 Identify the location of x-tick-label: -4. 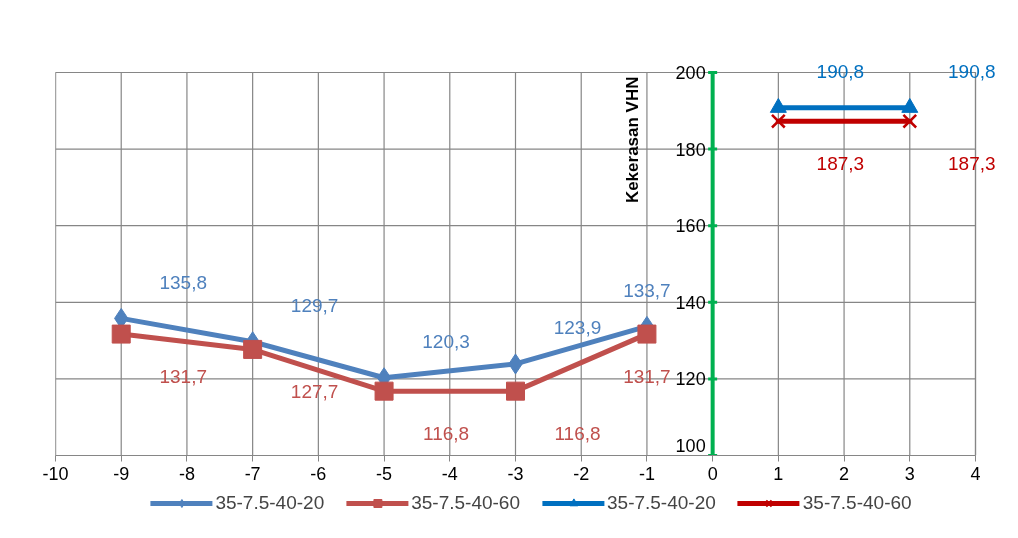
(449, 473).